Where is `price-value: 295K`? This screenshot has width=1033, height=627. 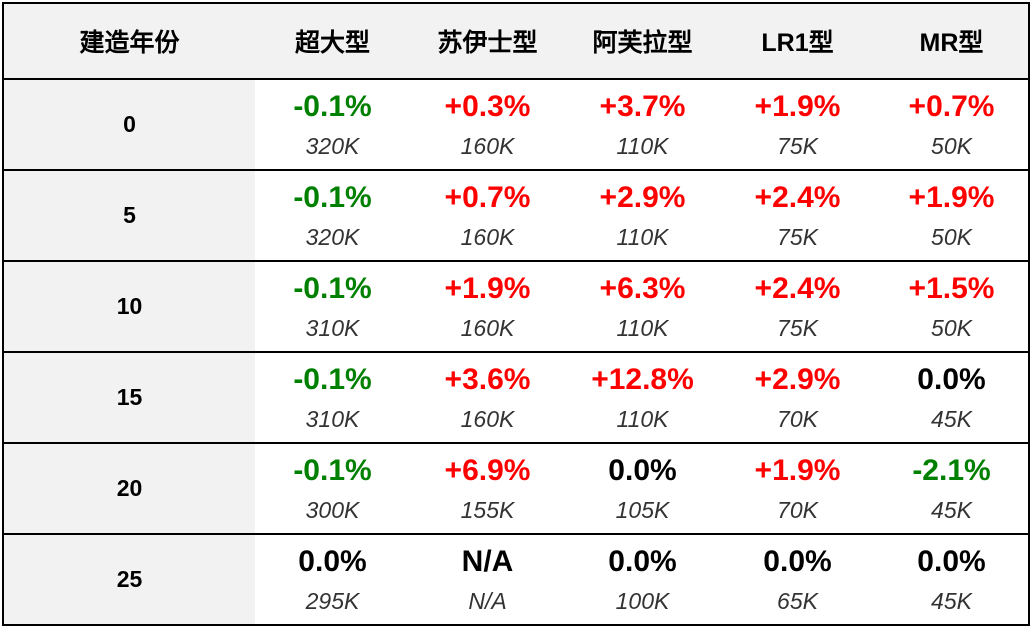 price-value: 295K is located at coordinates (332, 600).